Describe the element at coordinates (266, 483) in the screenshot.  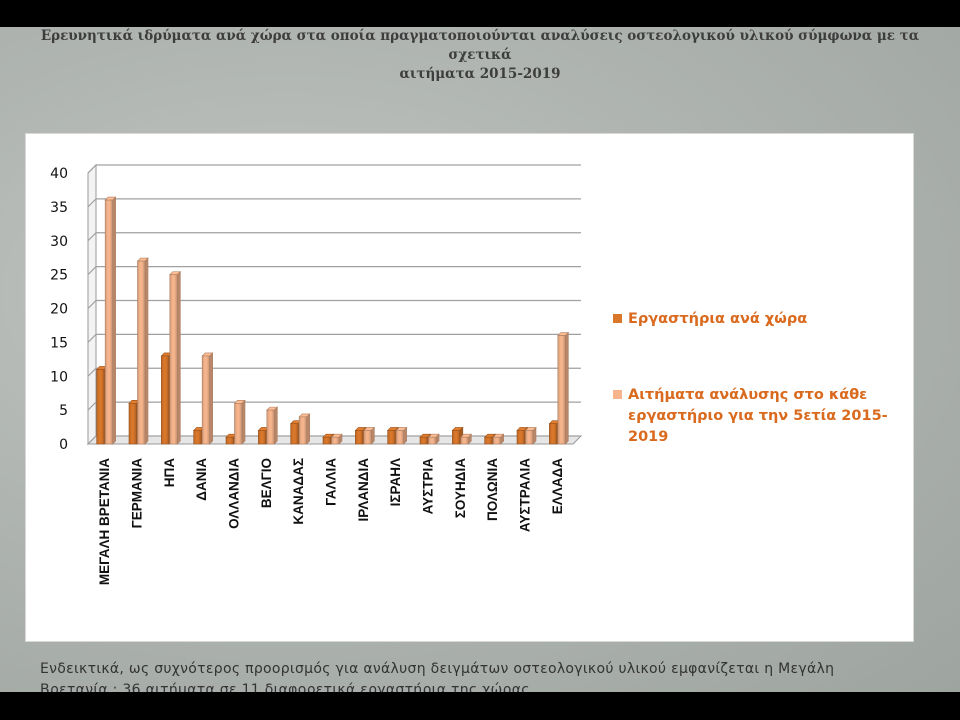
I see `x-category-label: ΒΕΛΓΙΟ` at that location.